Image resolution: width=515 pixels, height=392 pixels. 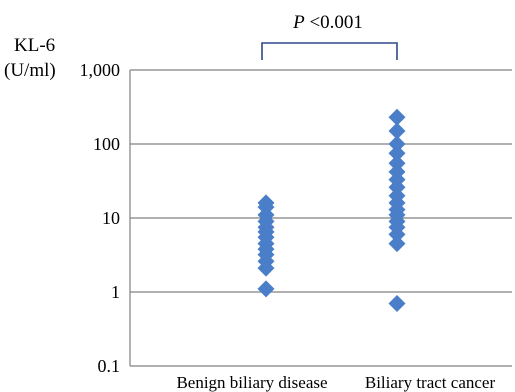 I want to click on p-value-annotation: P <0.001, so click(x=327, y=22).